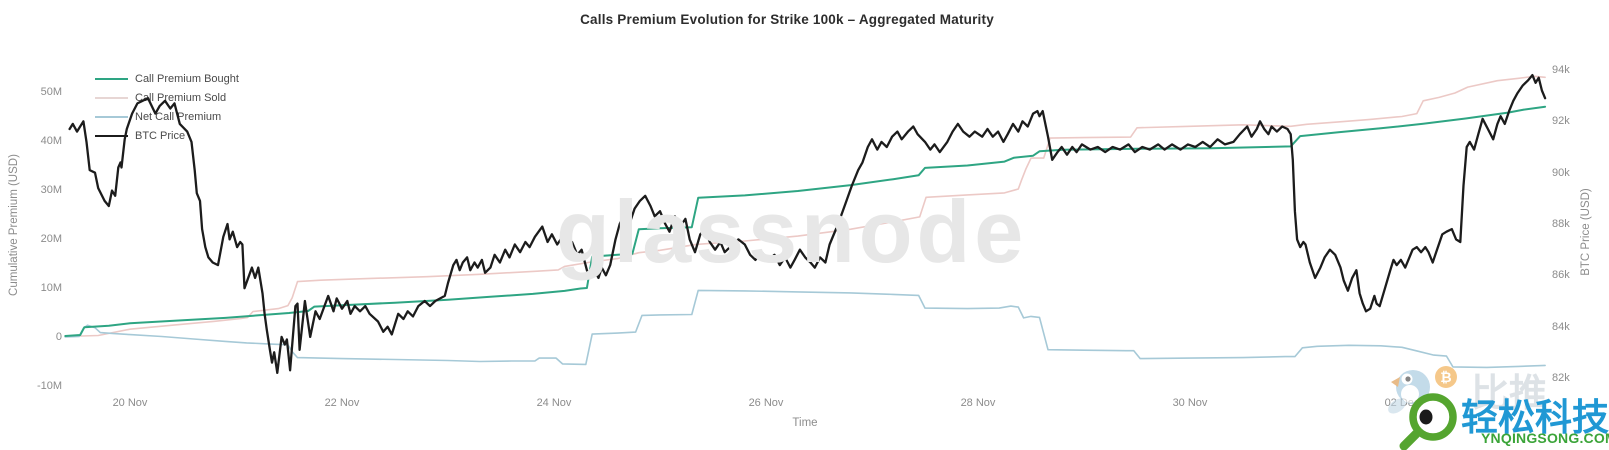  Describe the element at coordinates (805, 423) in the screenshot. I see `x-axis-title: Time` at that location.